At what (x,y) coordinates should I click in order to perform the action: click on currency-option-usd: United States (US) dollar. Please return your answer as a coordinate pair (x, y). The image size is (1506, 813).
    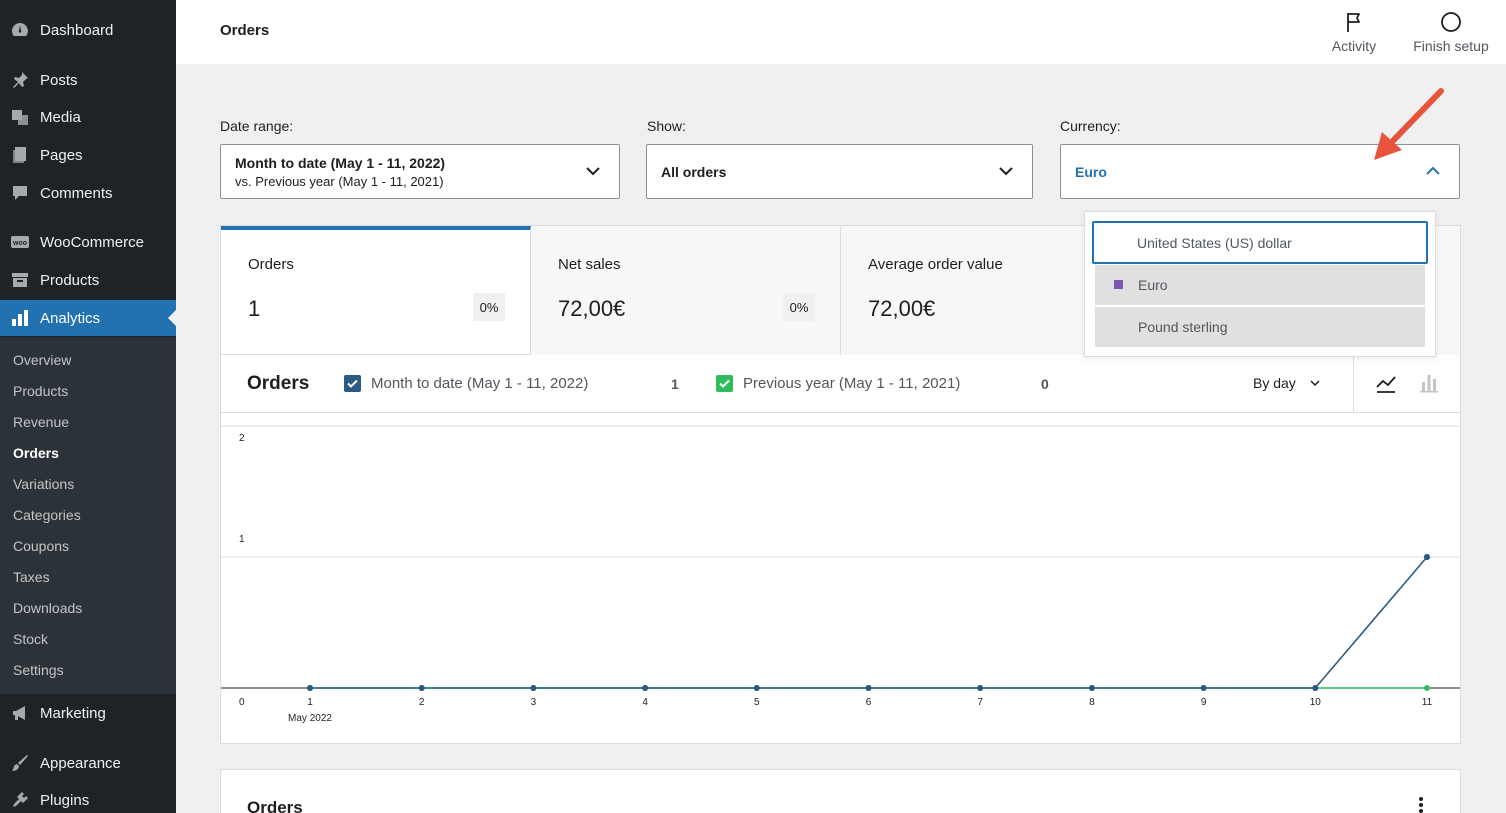
    Looking at the image, I should click on (1260, 242).